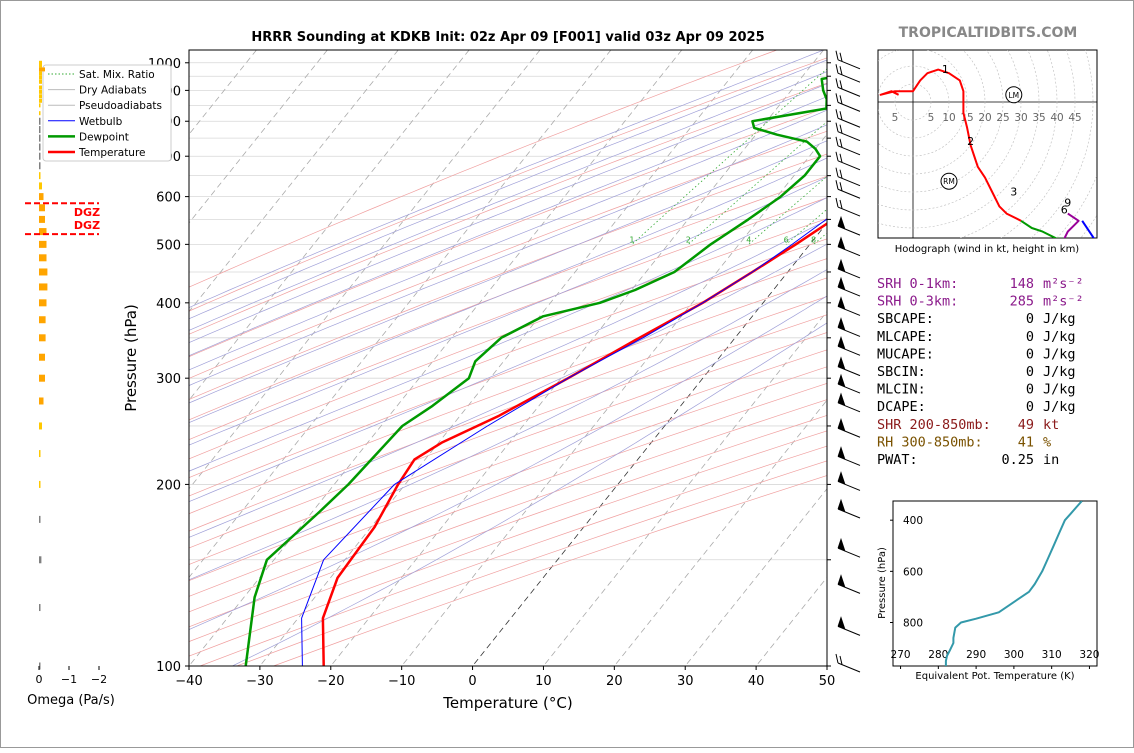 The width and height of the screenshot is (1134, 753). I want to click on index-label: SBCIN:, so click(901, 372).